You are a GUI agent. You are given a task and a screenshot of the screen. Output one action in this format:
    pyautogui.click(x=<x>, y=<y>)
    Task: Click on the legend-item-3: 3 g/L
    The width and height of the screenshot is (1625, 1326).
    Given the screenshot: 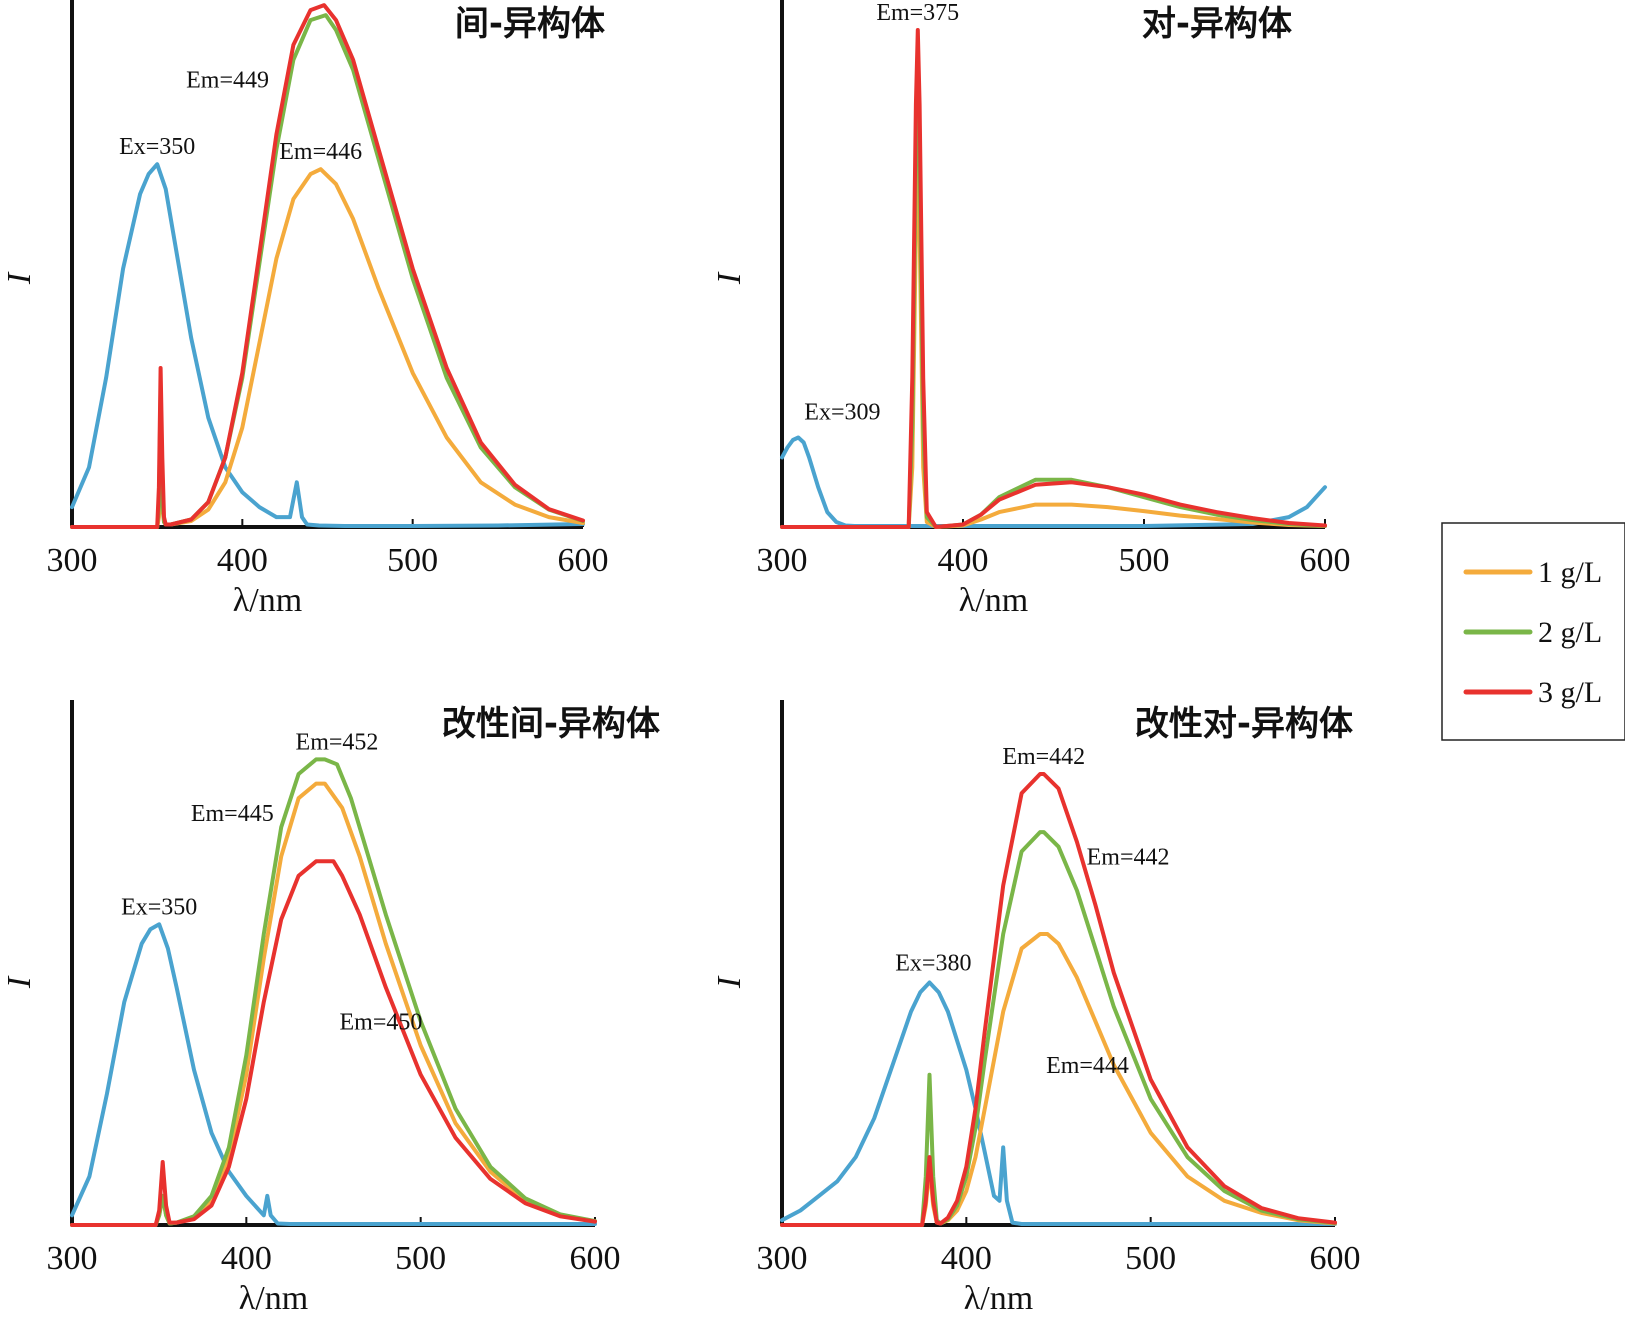 What is the action you would take?
    pyautogui.click(x=1532, y=692)
    